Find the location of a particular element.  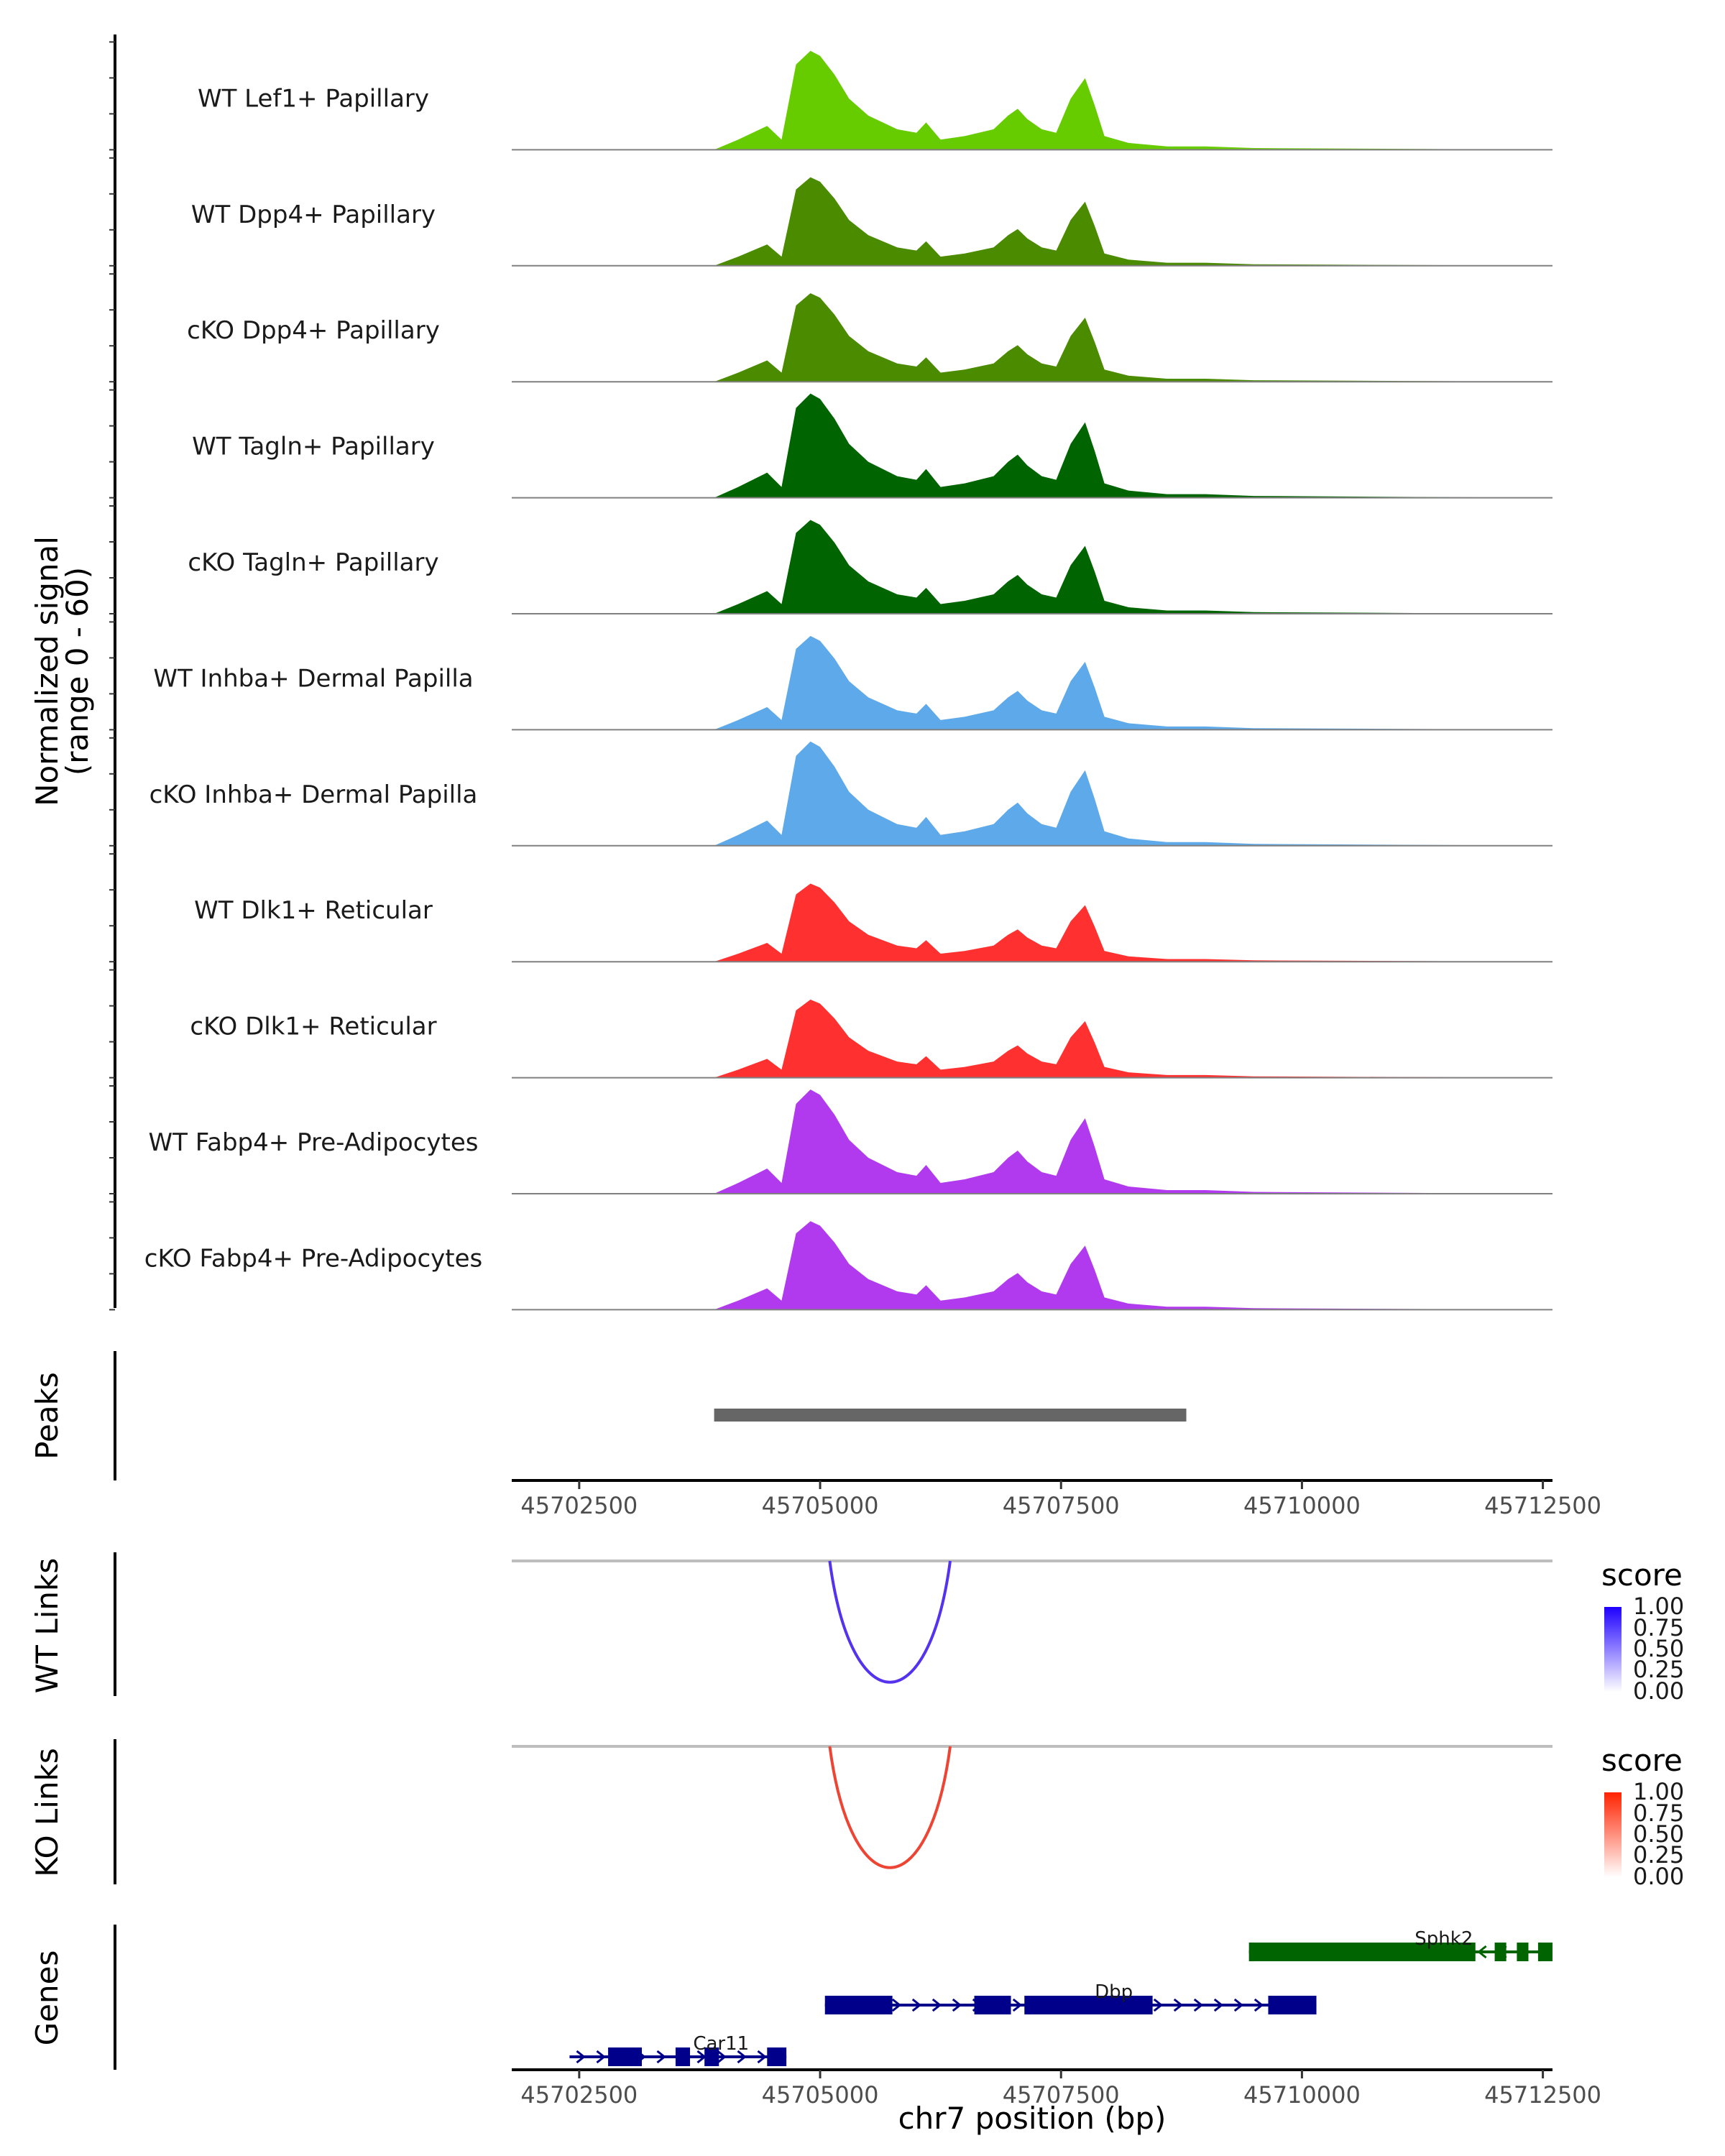

gene-model: Dbp is located at coordinates (1070, 1998).